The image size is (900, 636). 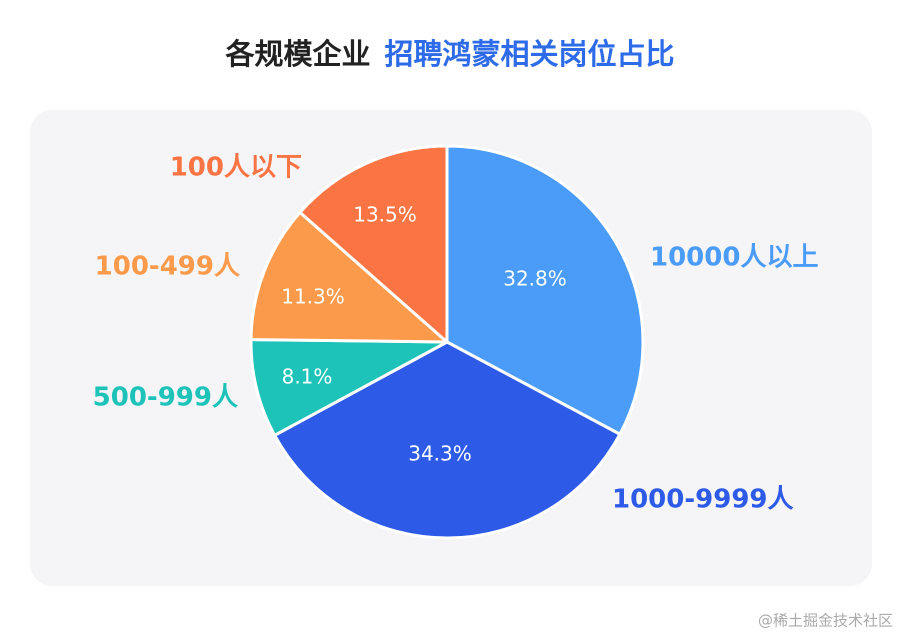 What do you see at coordinates (535, 279) in the screenshot?
I see `slice-value-label: 32.8%` at bounding box center [535, 279].